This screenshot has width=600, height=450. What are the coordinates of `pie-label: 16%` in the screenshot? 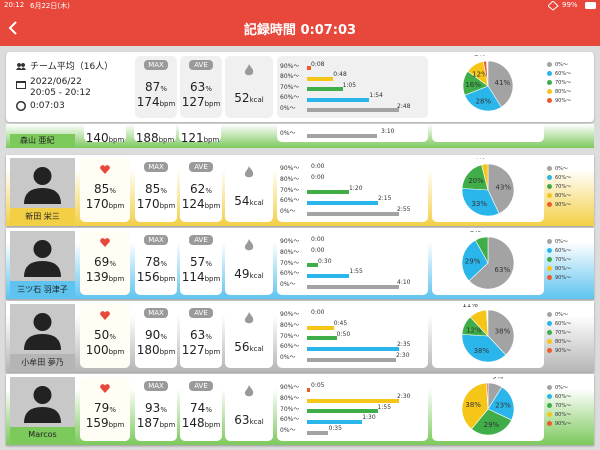 It's located at (473, 85).